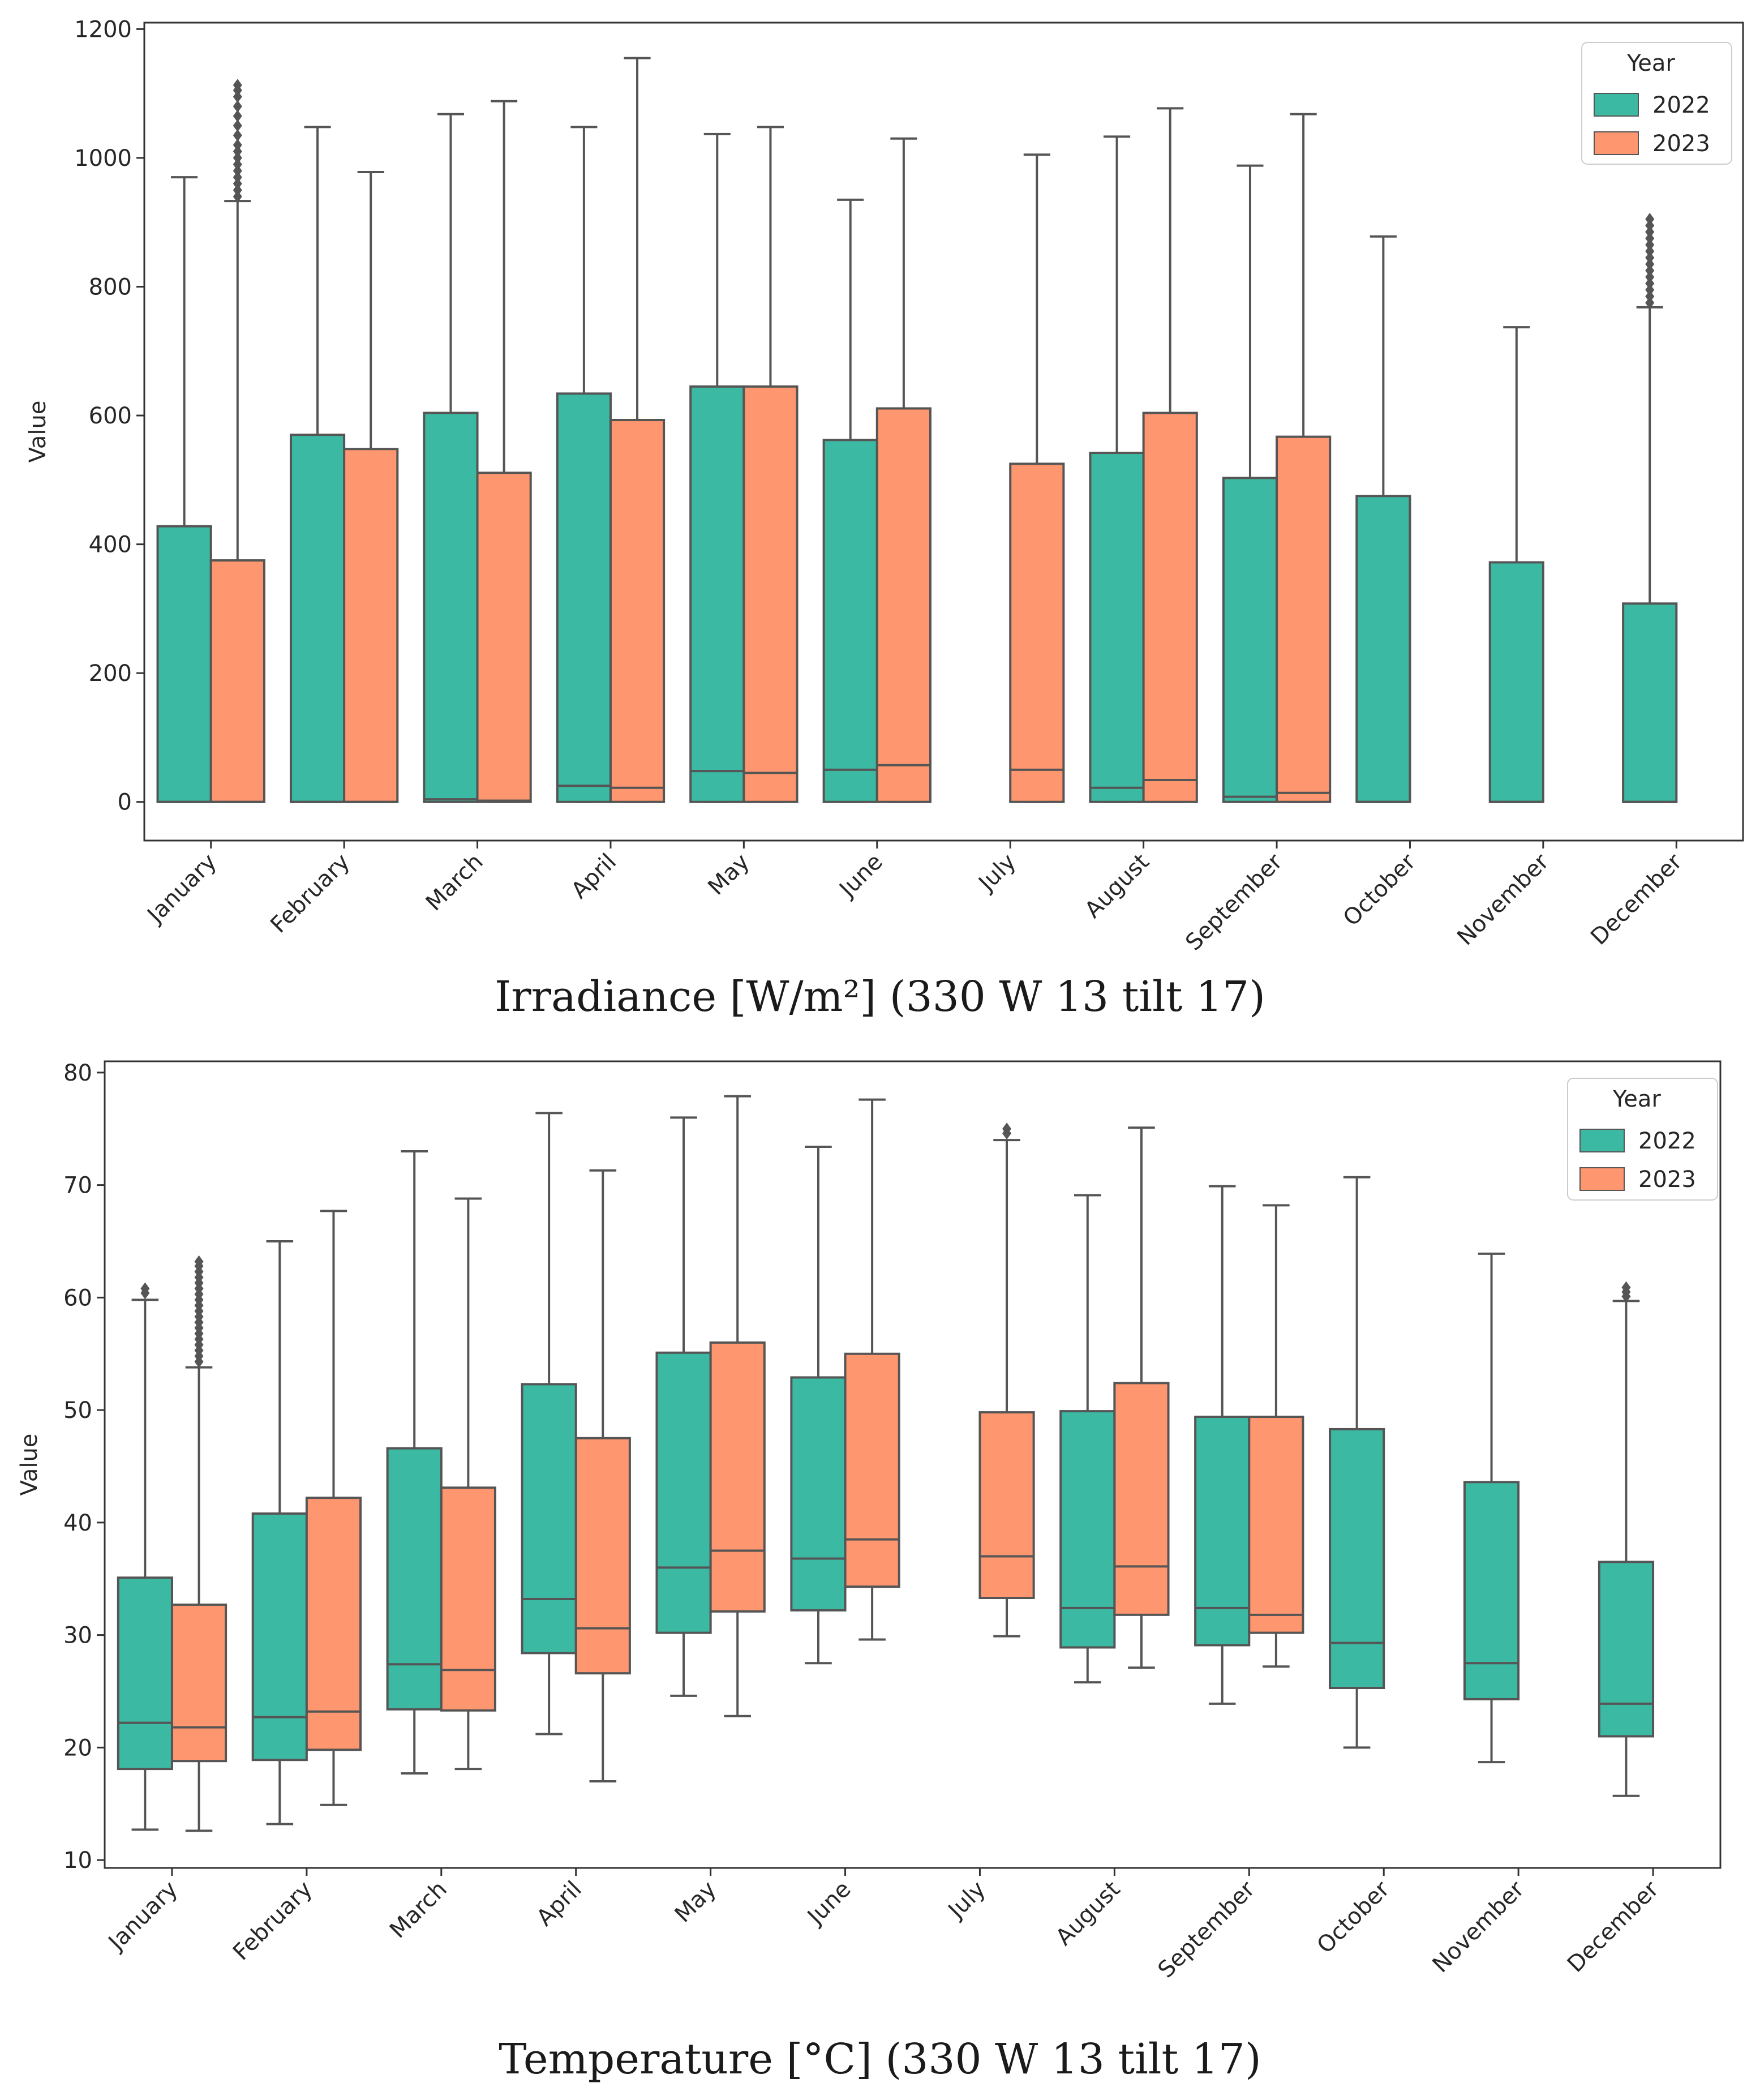 The height and width of the screenshot is (2100, 1760). What do you see at coordinates (1602, 1179) in the screenshot?
I see `legend-swatch-2023` at bounding box center [1602, 1179].